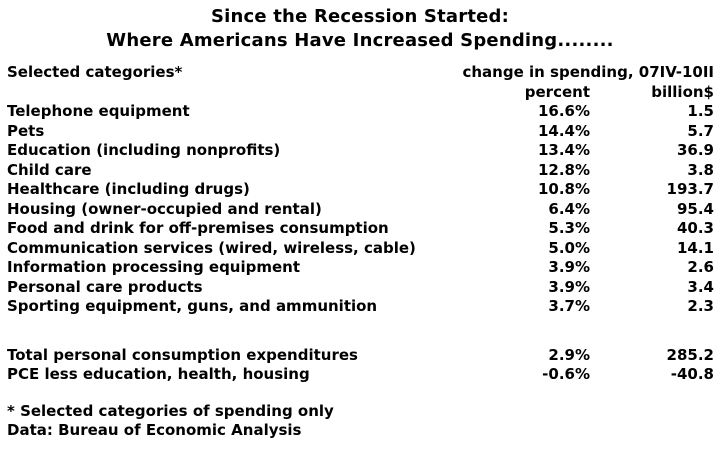  I want to click on row-category: Sporting equipment, guns, and ammunition, so click(192, 306).